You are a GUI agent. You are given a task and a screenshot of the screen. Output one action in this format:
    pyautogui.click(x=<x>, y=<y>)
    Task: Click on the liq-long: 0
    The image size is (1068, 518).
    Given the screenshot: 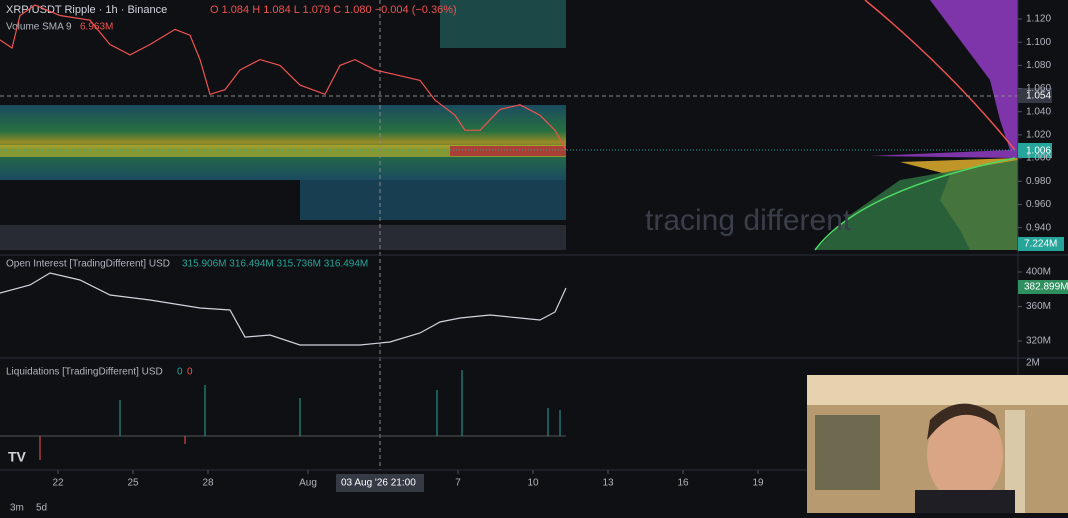 What is the action you would take?
    pyautogui.click(x=180, y=372)
    